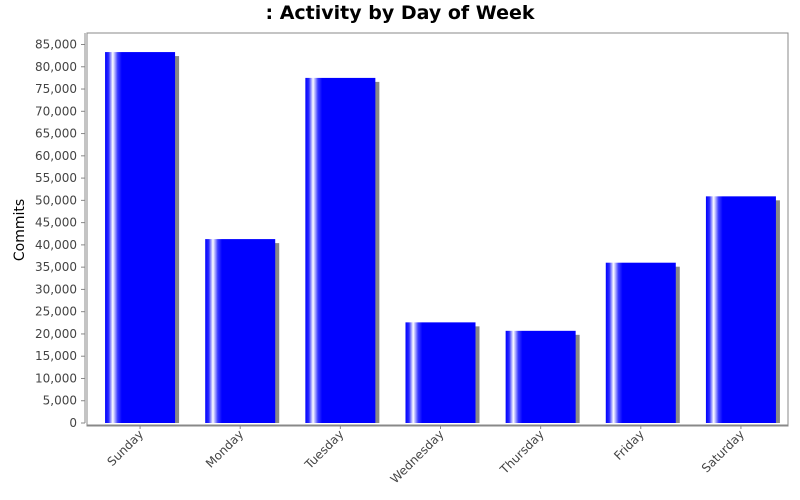 The height and width of the screenshot is (500, 800). What do you see at coordinates (56, 111) in the screenshot?
I see `y-tick-label: 70,000` at bounding box center [56, 111].